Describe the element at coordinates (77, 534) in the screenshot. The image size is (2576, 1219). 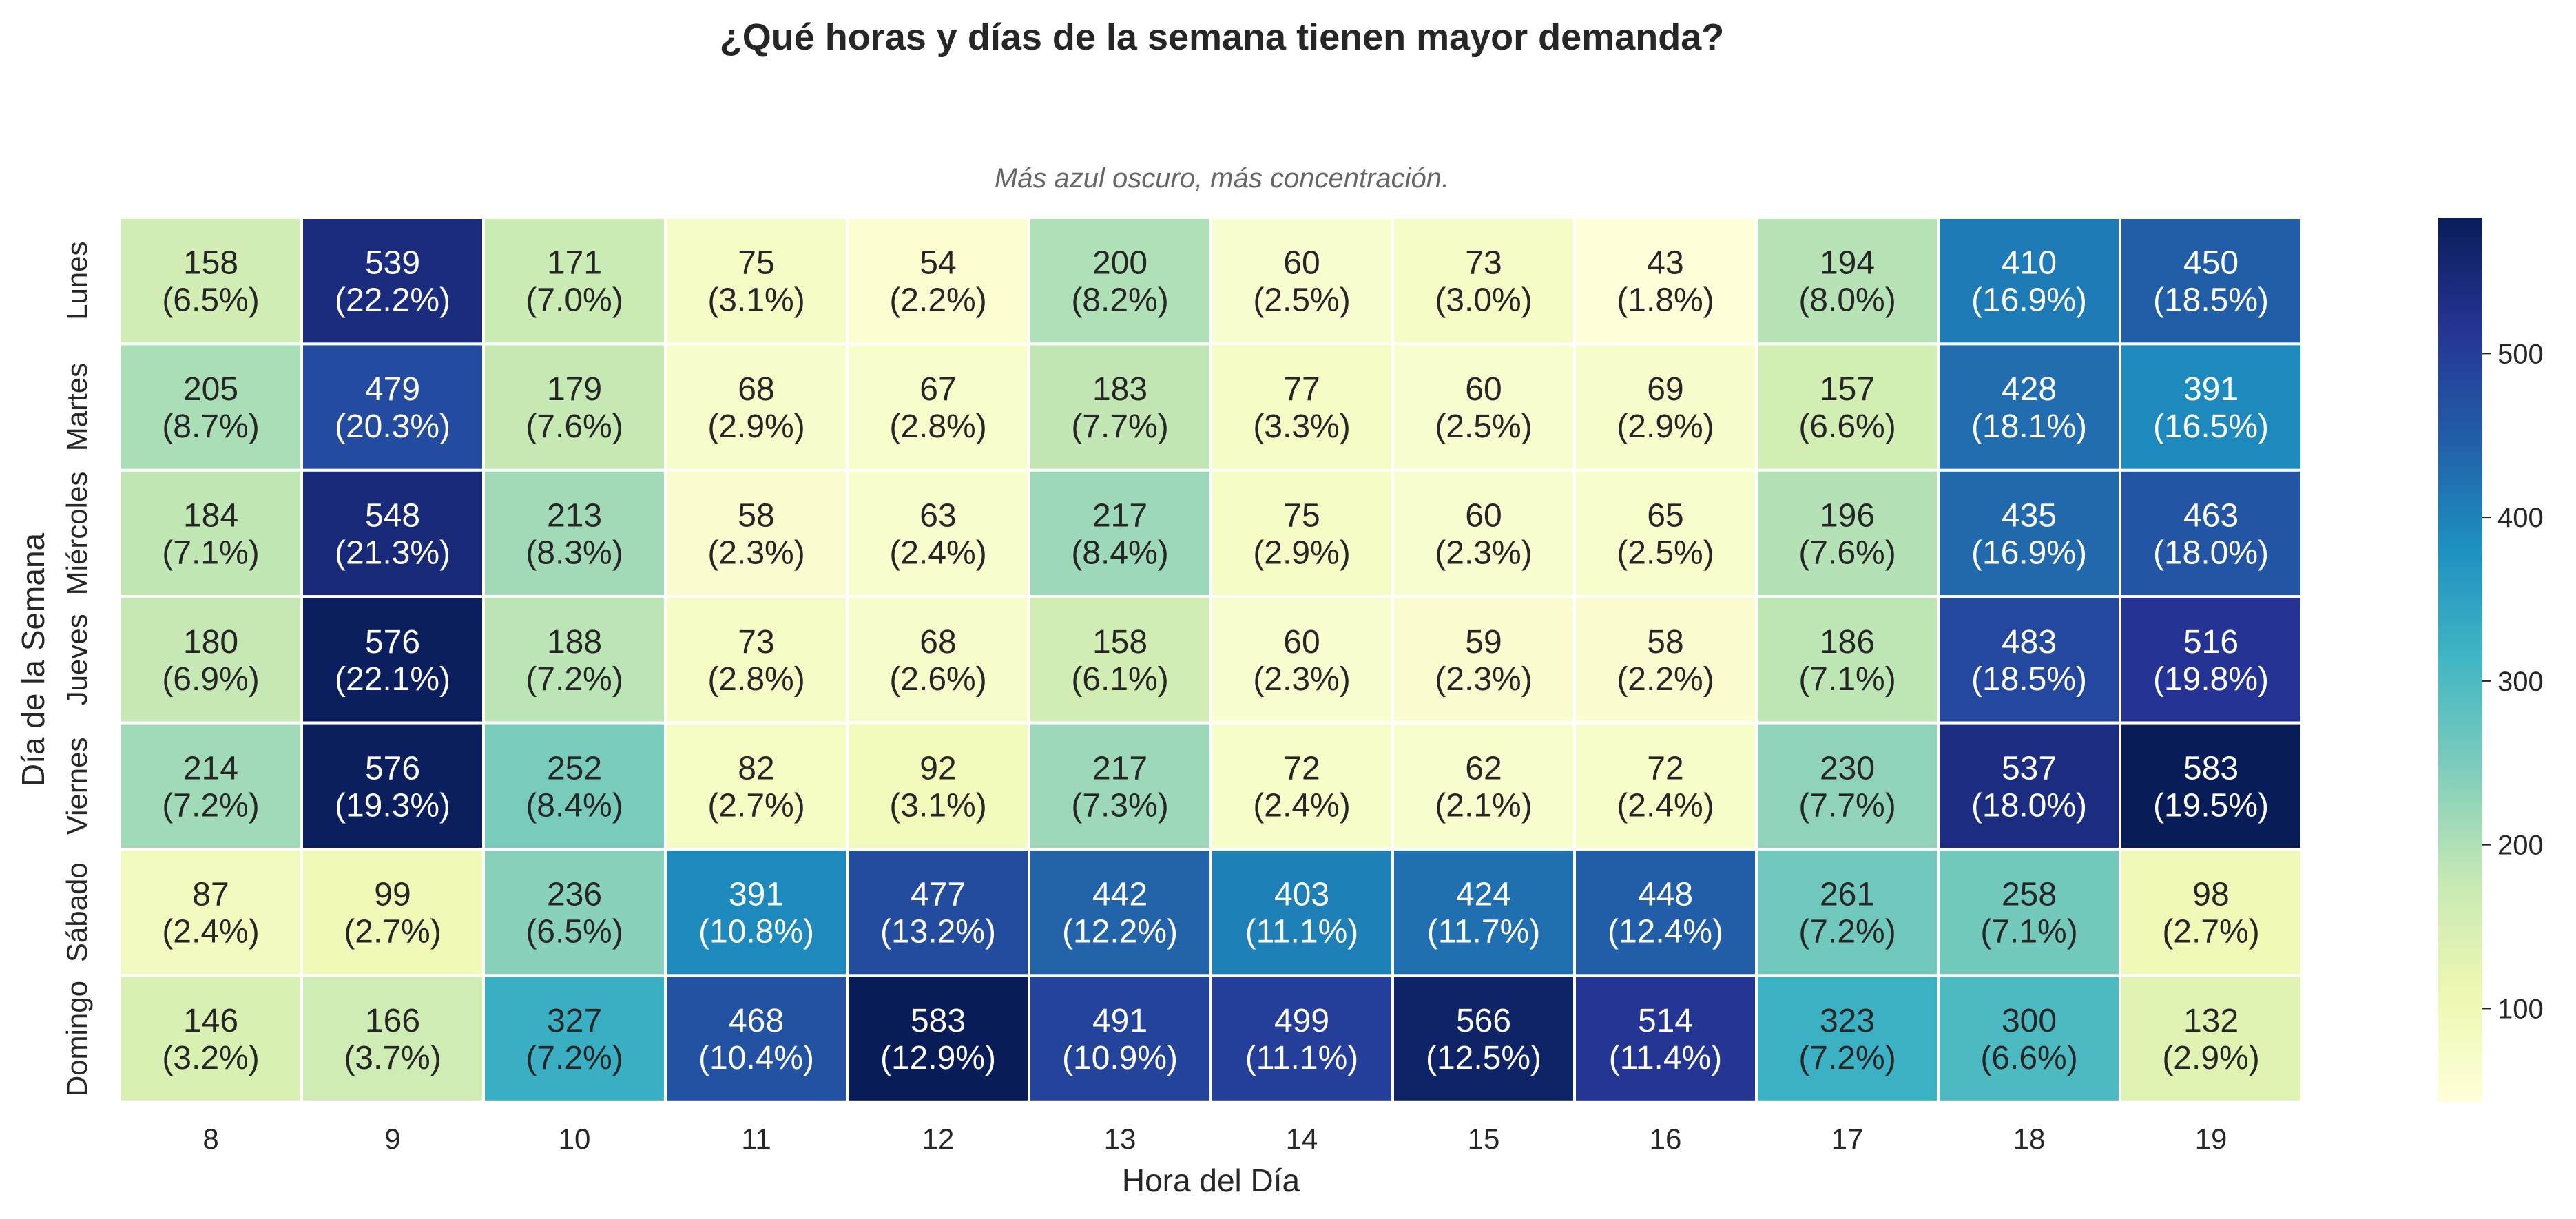
I see `y-tick-label: Miércoles` at that location.